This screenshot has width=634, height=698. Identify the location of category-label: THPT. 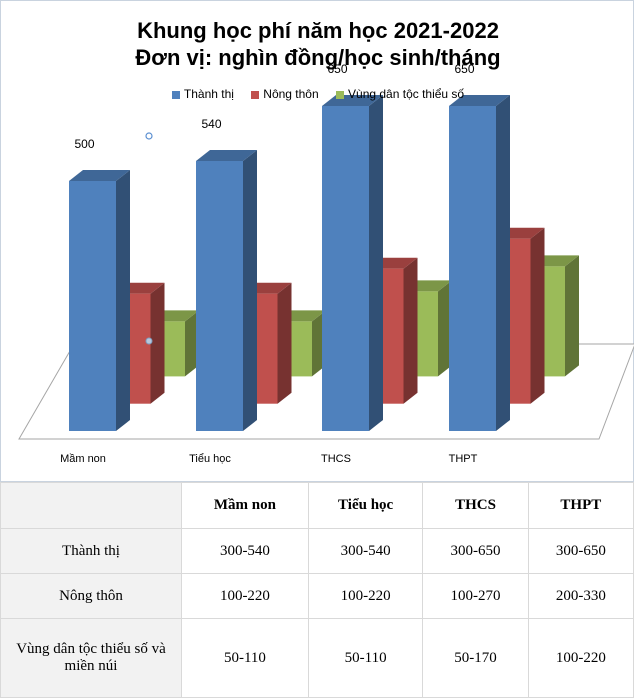
(463, 459).